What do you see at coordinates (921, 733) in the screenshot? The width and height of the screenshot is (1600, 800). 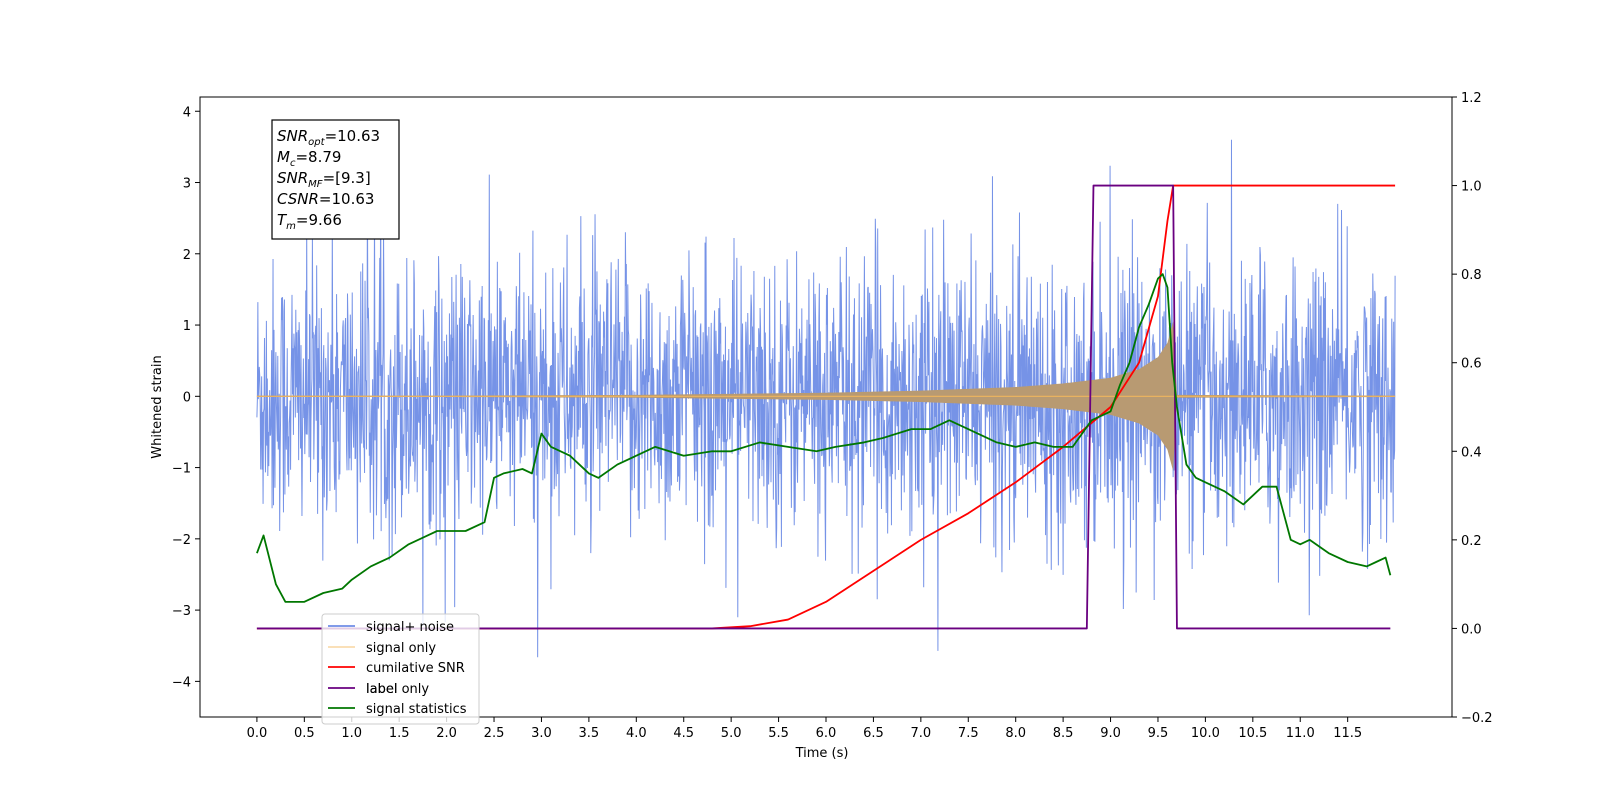 I see `x-tick-label: 7.0` at bounding box center [921, 733].